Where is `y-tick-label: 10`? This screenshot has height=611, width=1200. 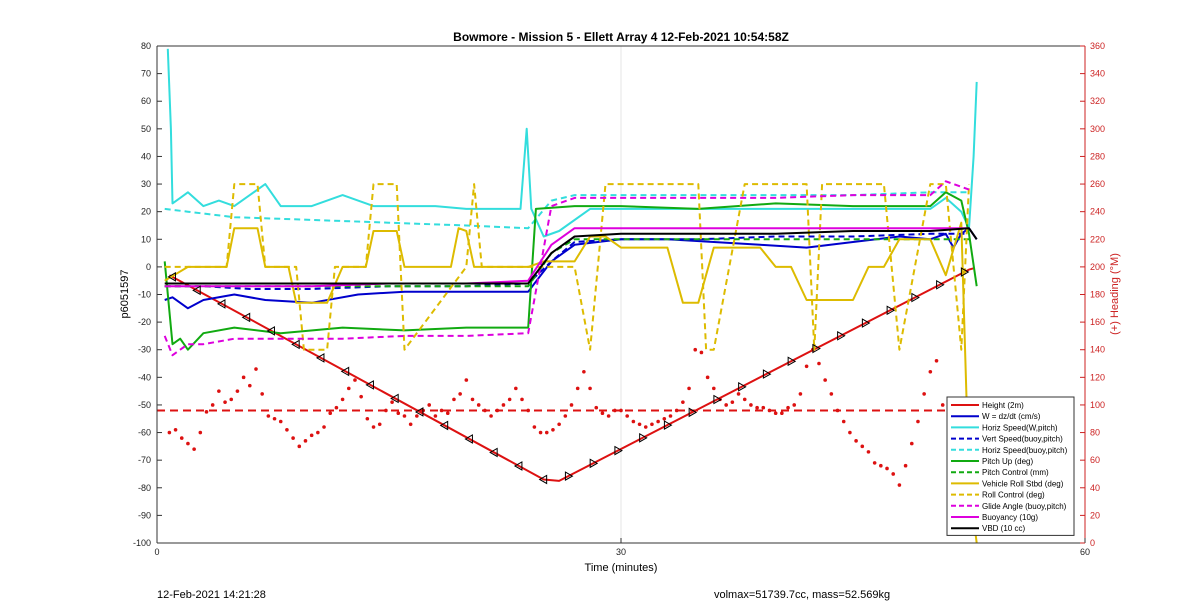
y-tick-label: 10 is located at coordinates (146, 239).